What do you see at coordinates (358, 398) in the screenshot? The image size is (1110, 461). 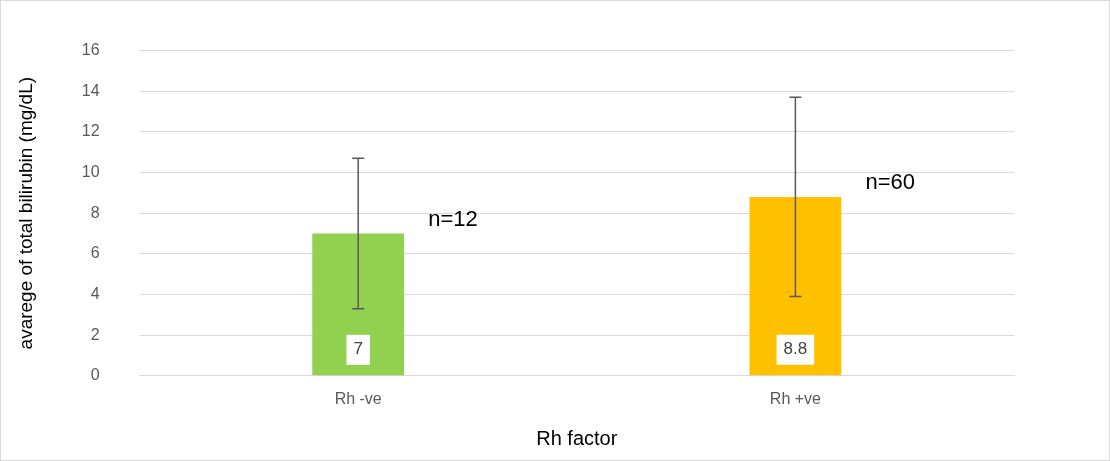 I see `x-tick-label: Rh -ve` at bounding box center [358, 398].